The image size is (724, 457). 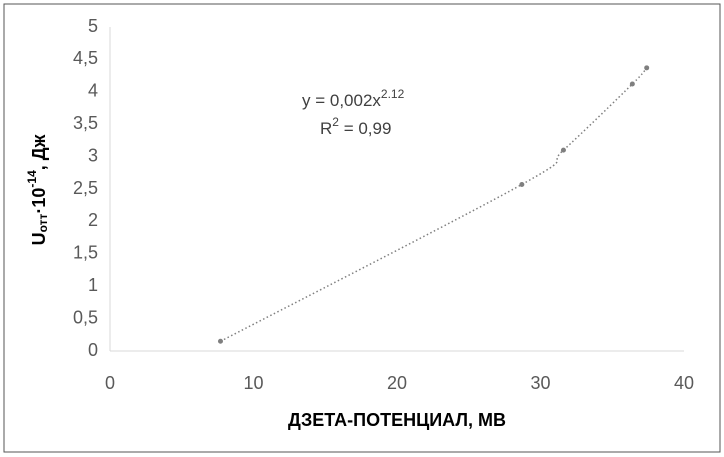 What do you see at coordinates (43, 222) in the screenshot?
I see `y-title-sub: отт` at bounding box center [43, 222].